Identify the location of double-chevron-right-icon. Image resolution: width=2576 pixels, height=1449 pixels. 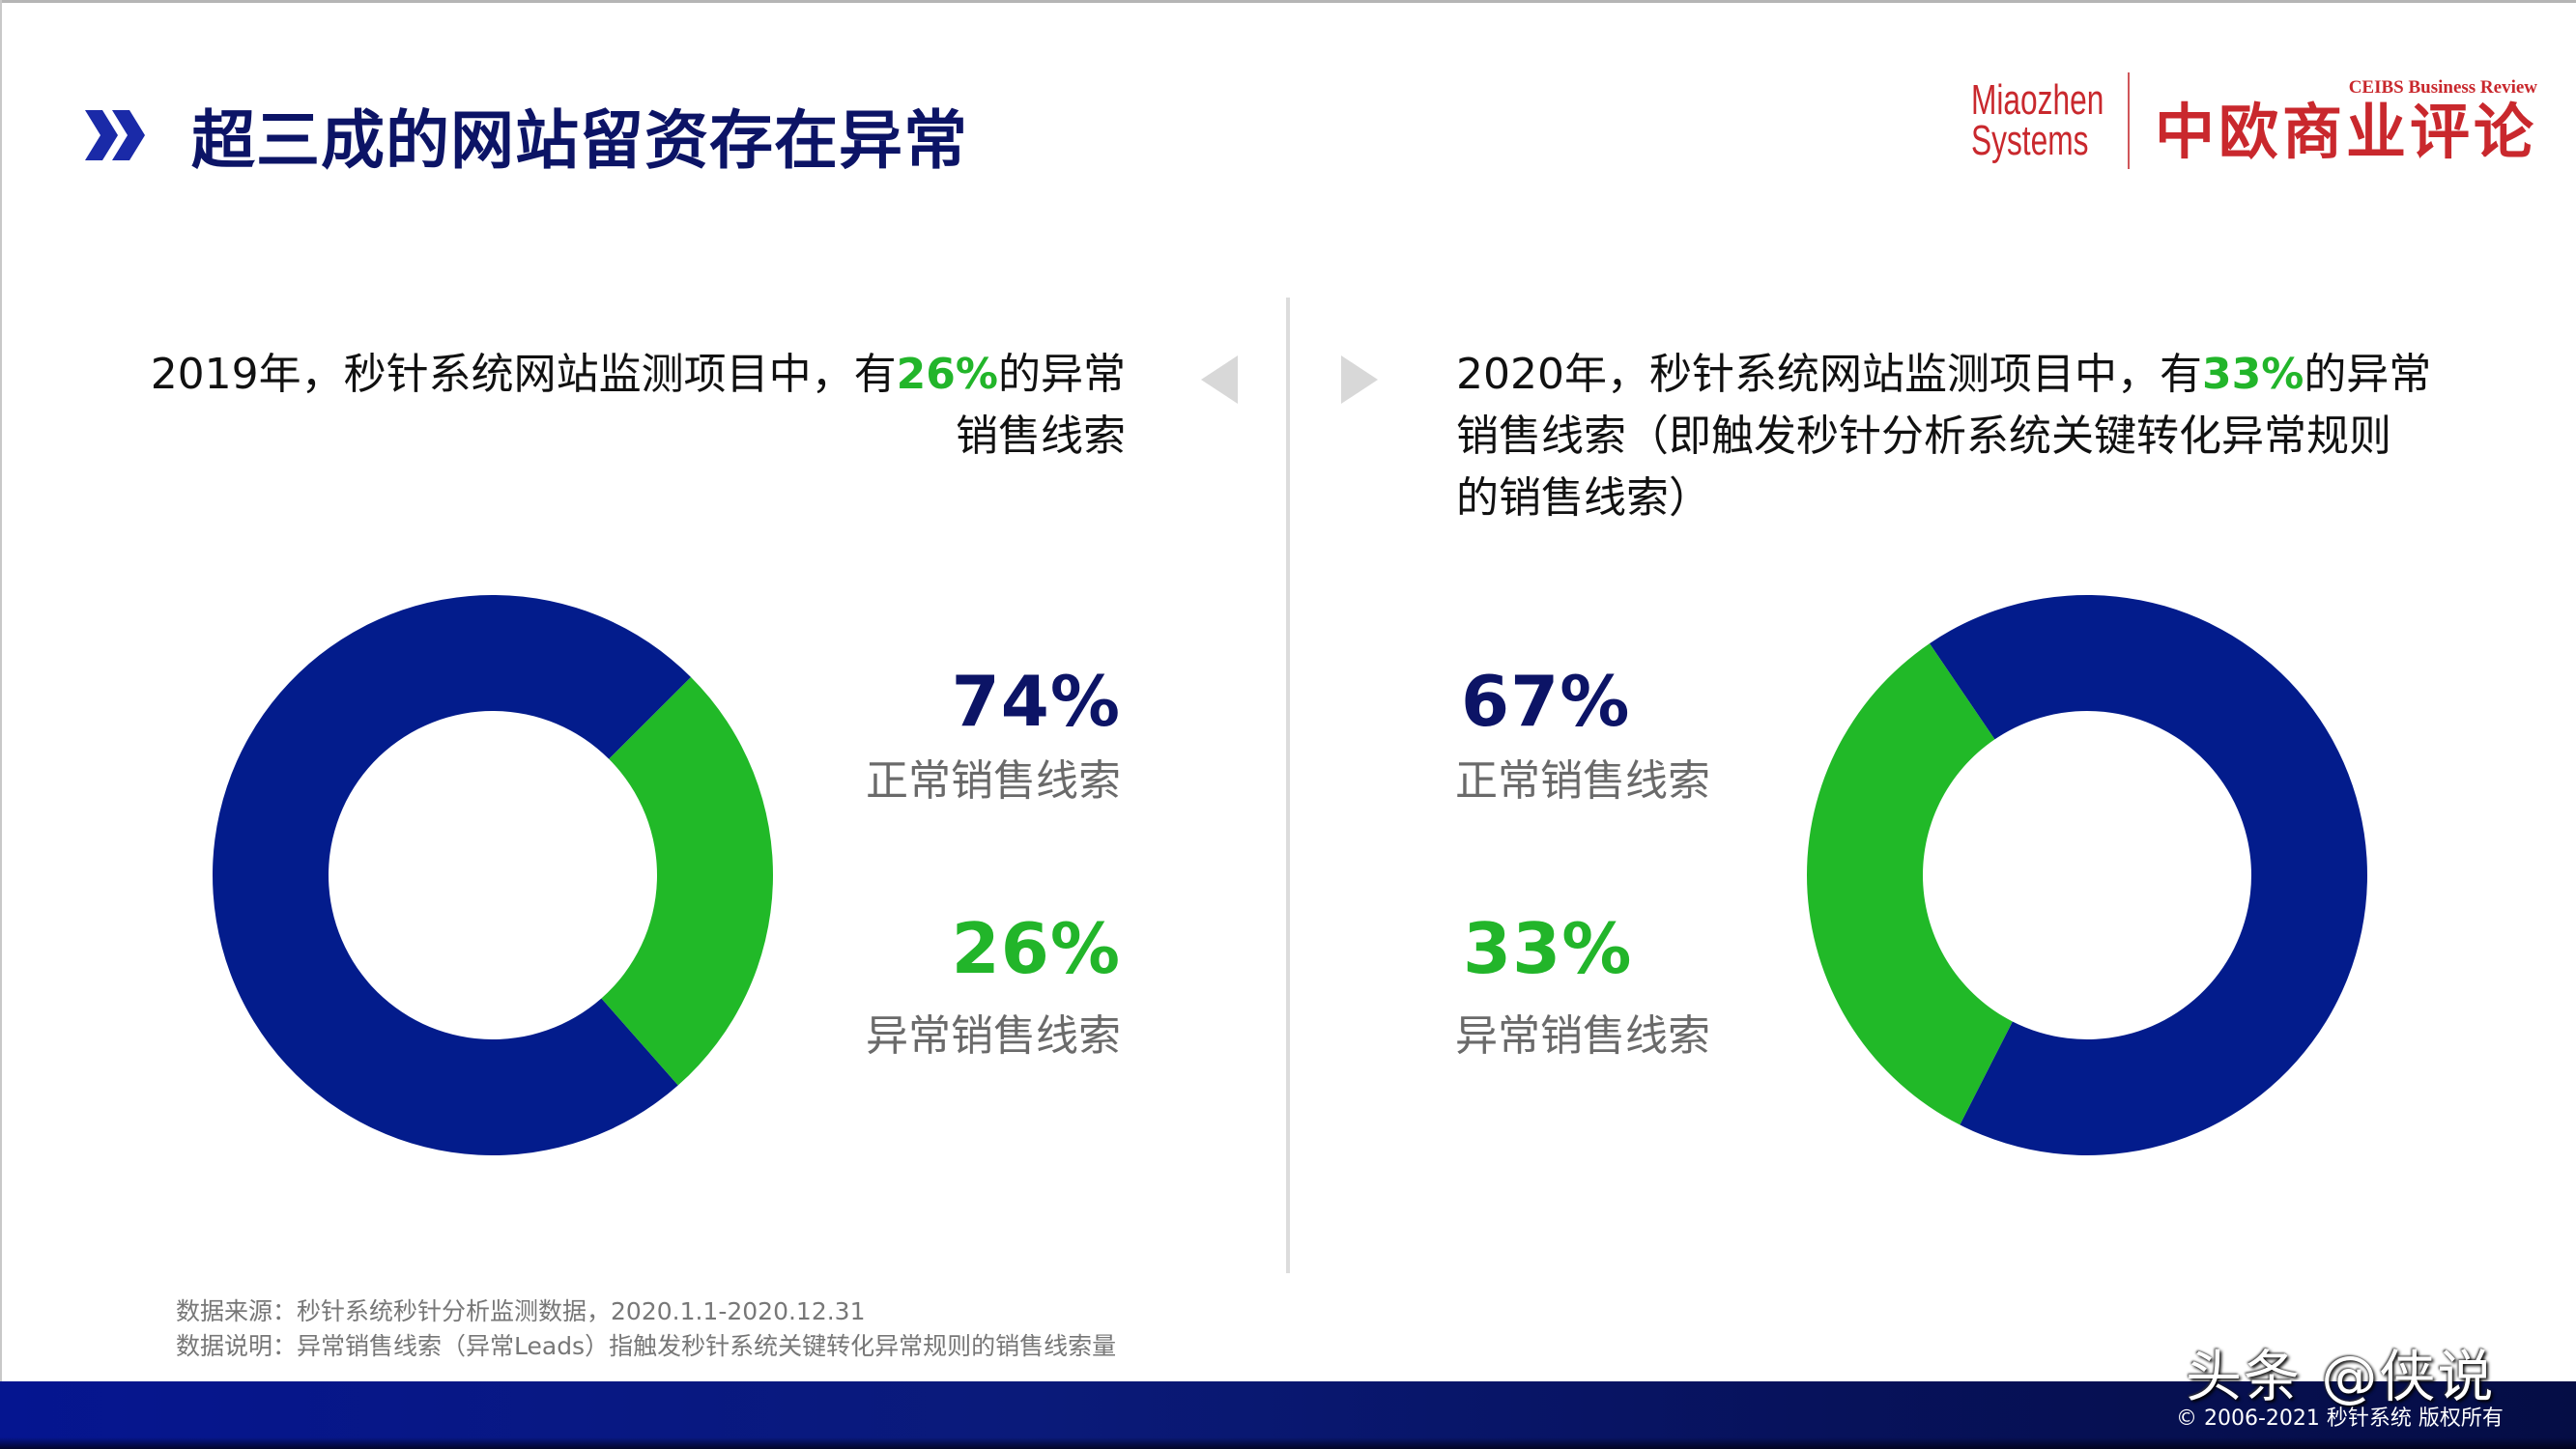
(115, 135).